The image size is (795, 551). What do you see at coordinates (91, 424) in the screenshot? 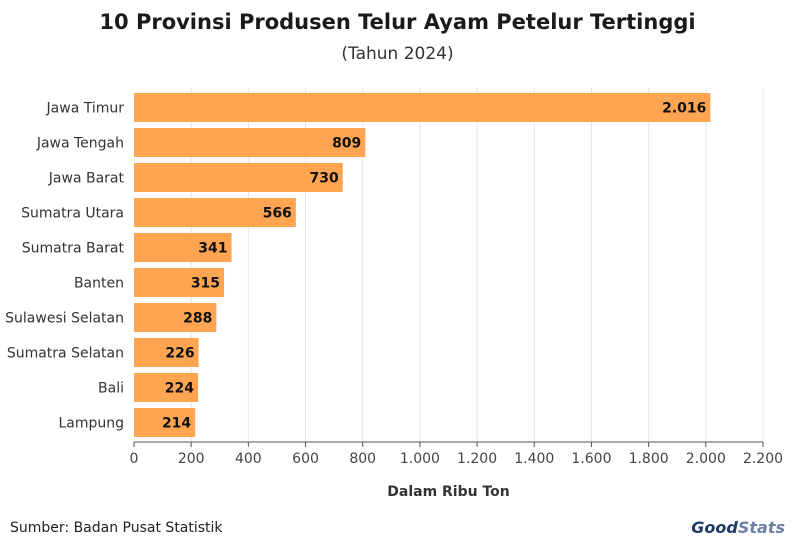
I see `category-label: Lampung` at bounding box center [91, 424].